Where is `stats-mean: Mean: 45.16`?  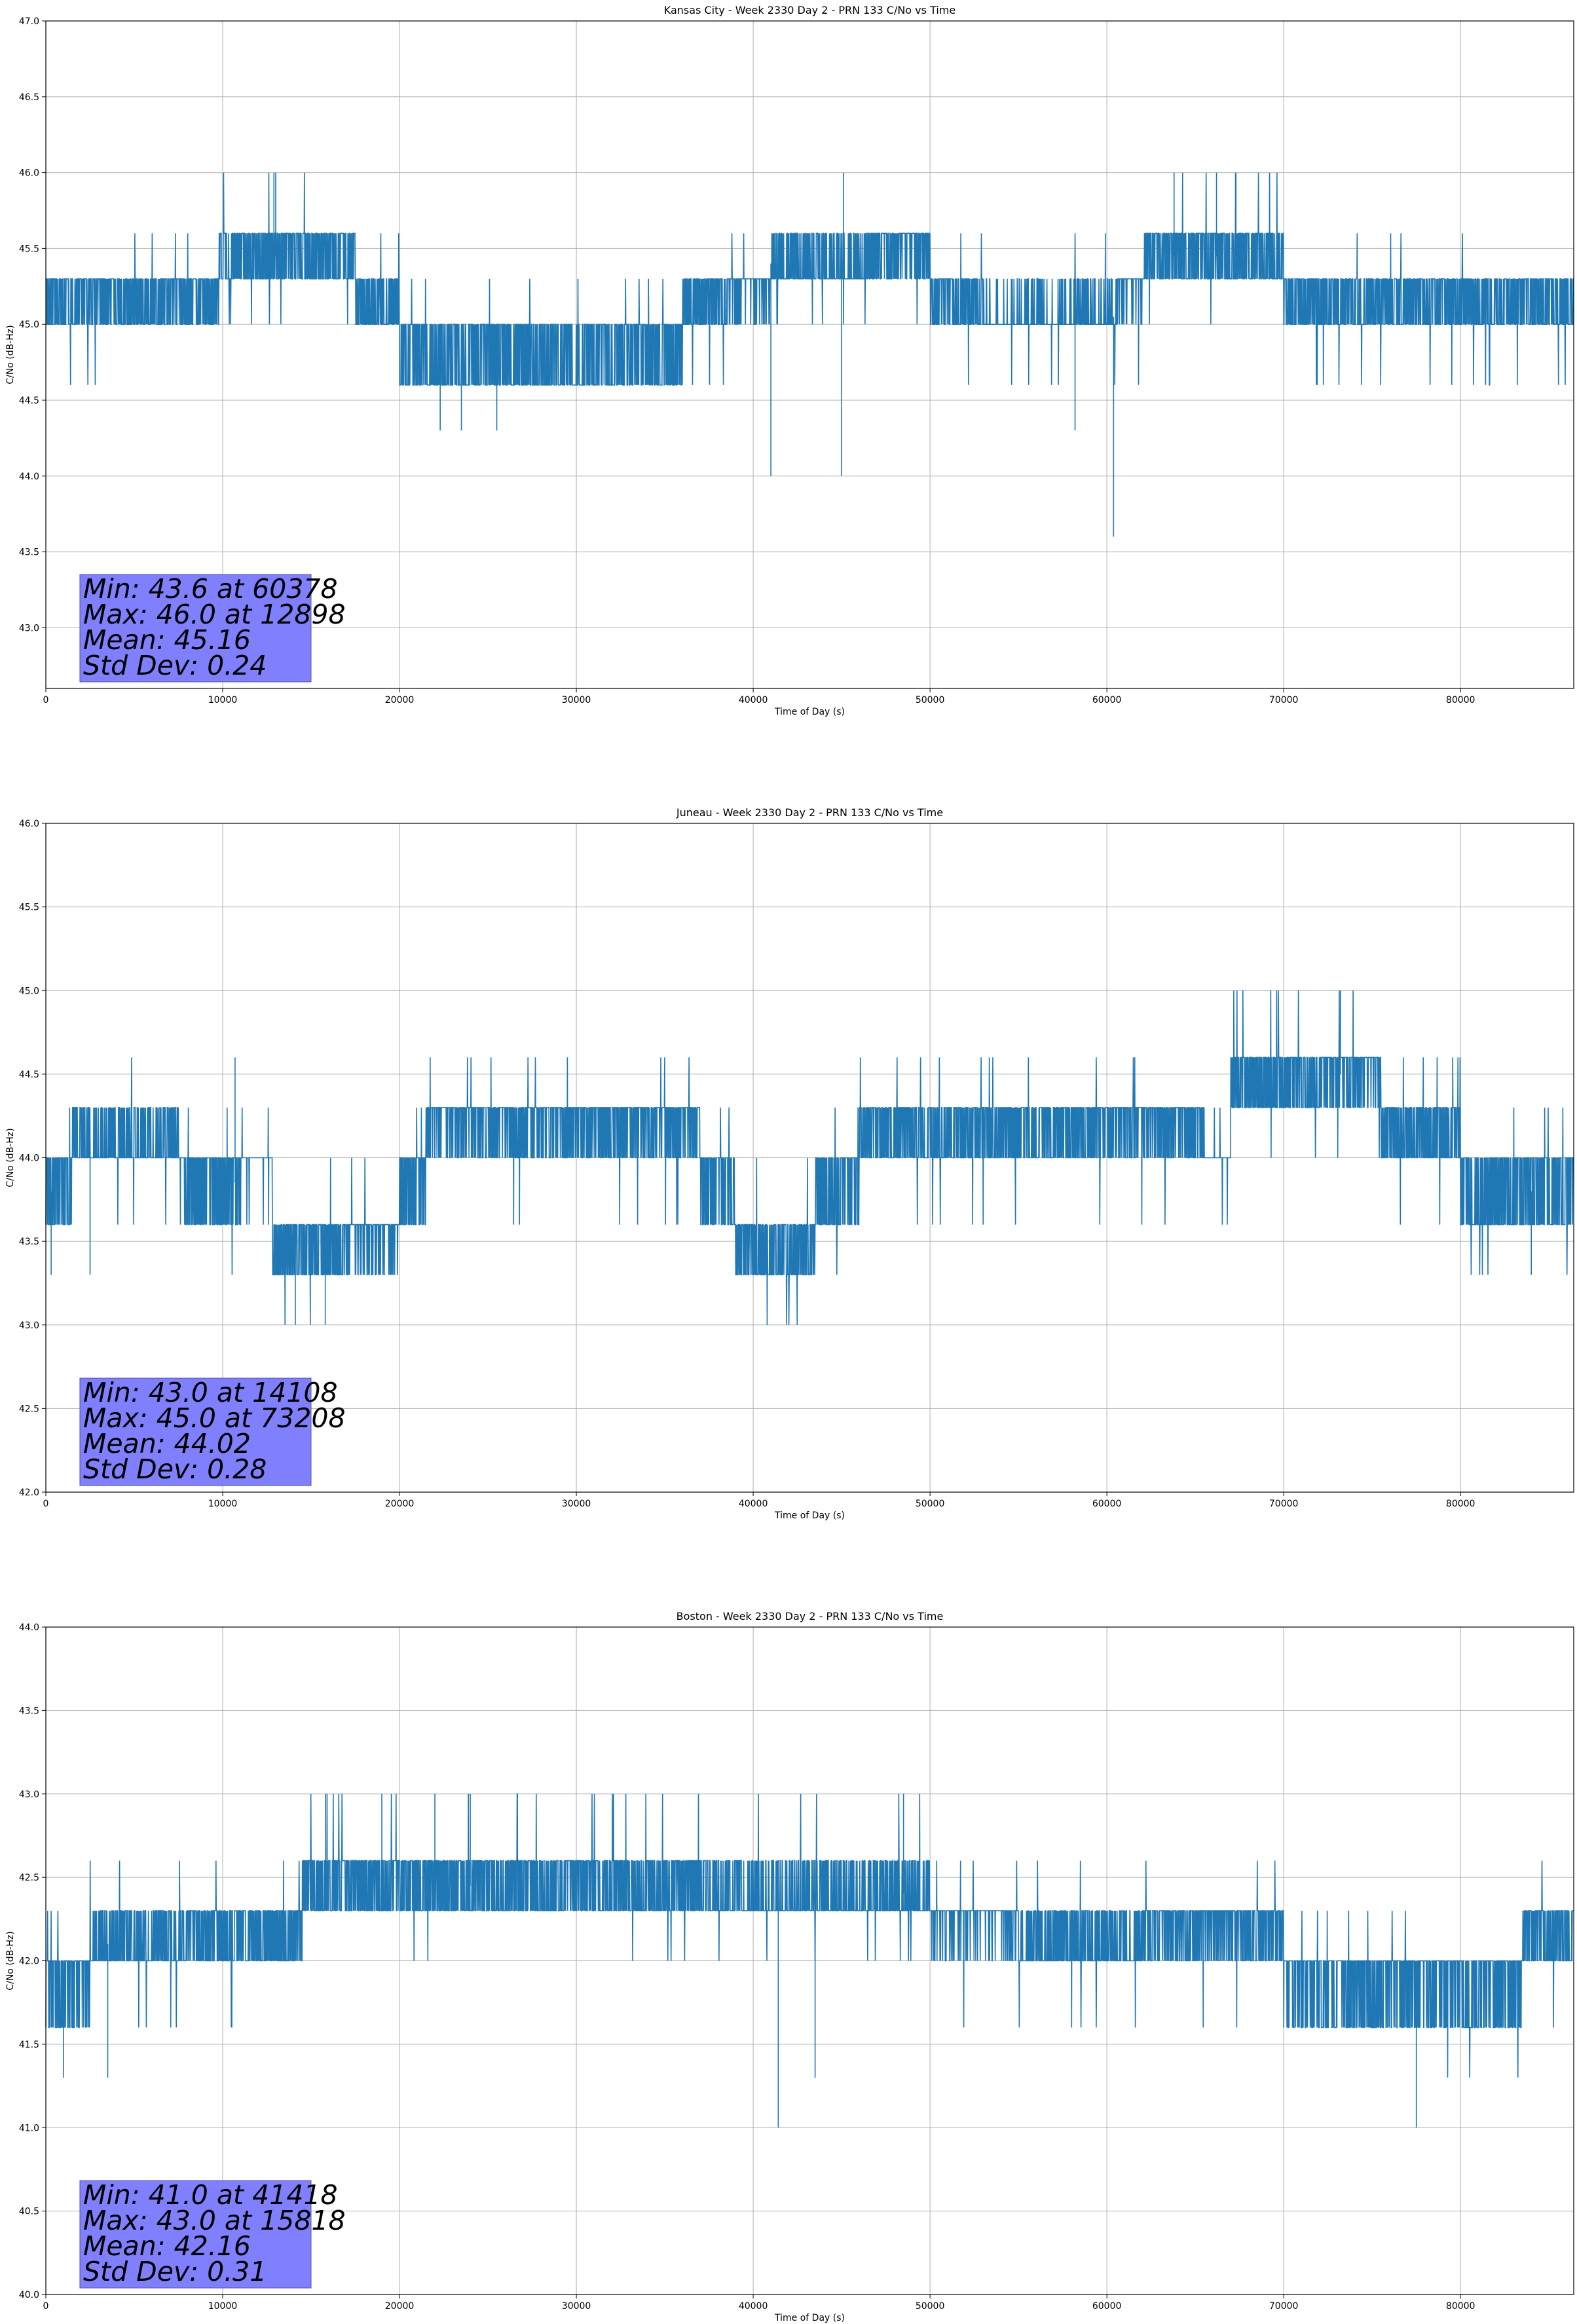 stats-mean: Mean: 45.16 is located at coordinates (167, 640).